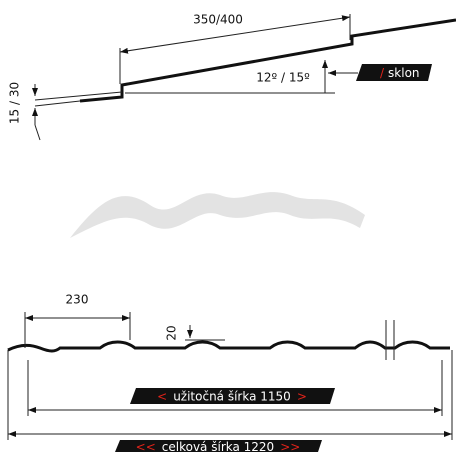  Describe the element at coordinates (283, 78) in the screenshot. I see `pitch: 12º / 15º` at that location.